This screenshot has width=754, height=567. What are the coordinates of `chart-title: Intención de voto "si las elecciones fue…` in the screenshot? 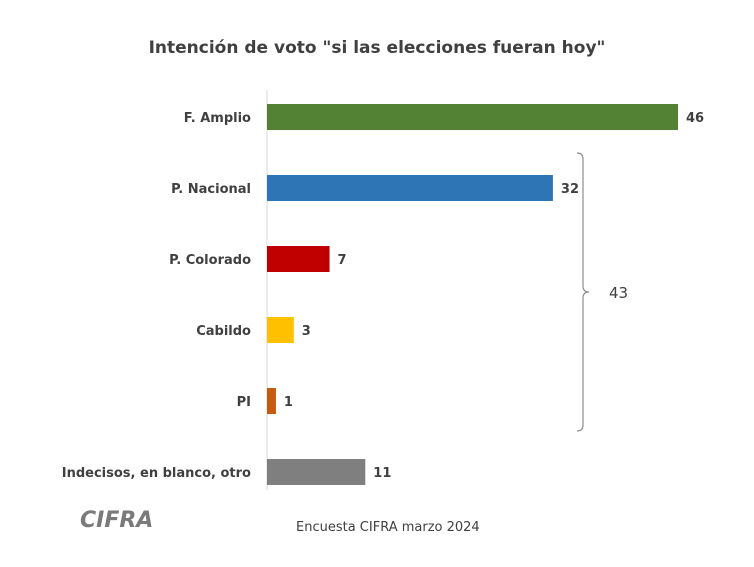 It's located at (377, 48).